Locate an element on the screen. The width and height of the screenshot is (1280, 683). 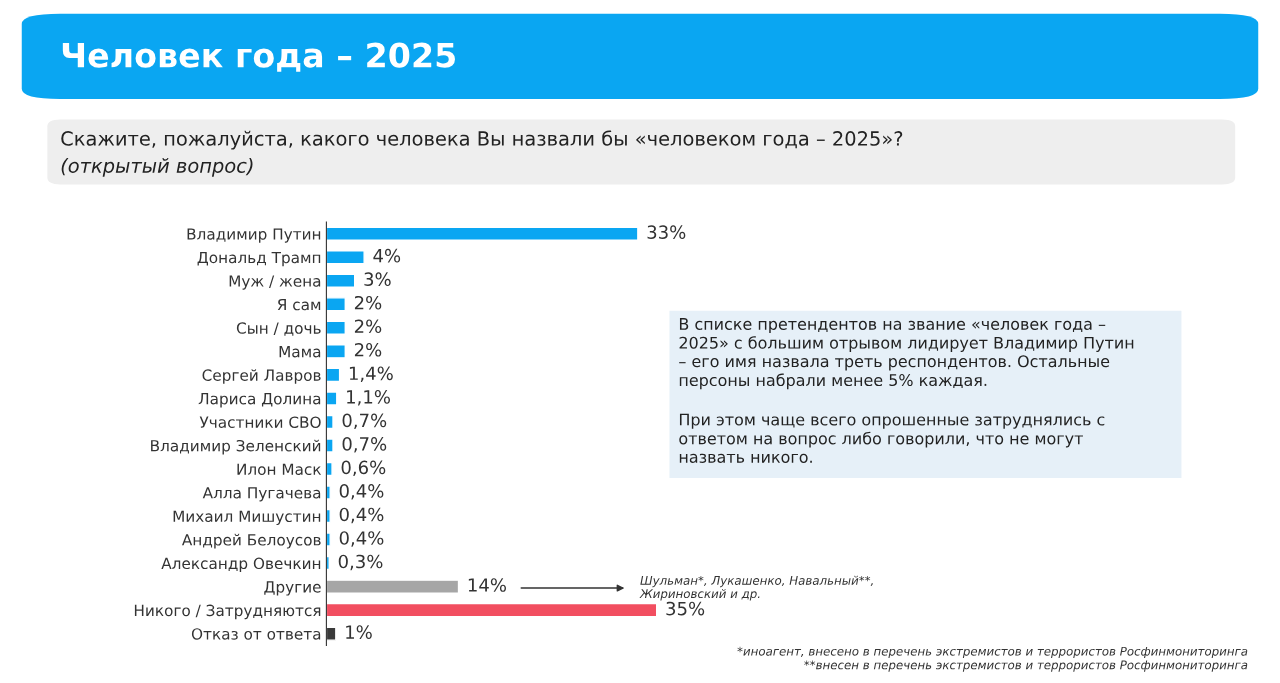
y-tick-label: Илон Маск is located at coordinates (279, 469).